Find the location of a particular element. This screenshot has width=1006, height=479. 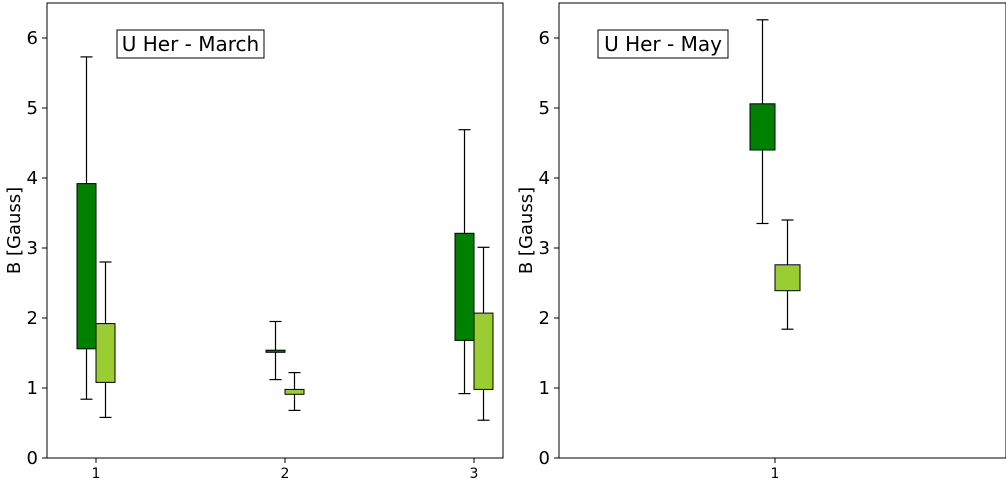

x-tick-label: 2 is located at coordinates (285, 472).